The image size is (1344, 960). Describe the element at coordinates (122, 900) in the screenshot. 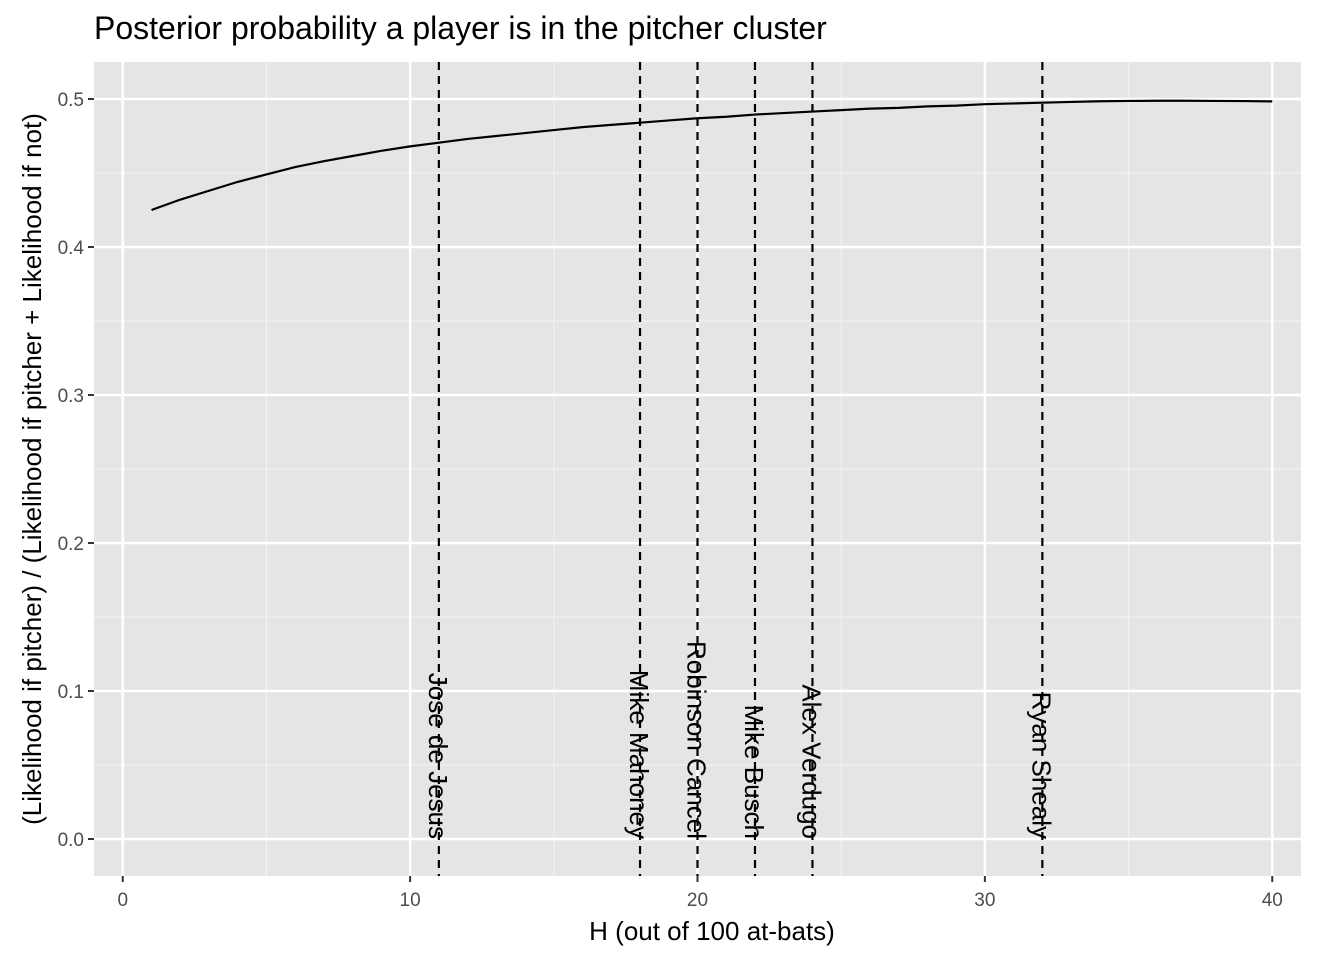

I see `x-tick-label: 0` at that location.